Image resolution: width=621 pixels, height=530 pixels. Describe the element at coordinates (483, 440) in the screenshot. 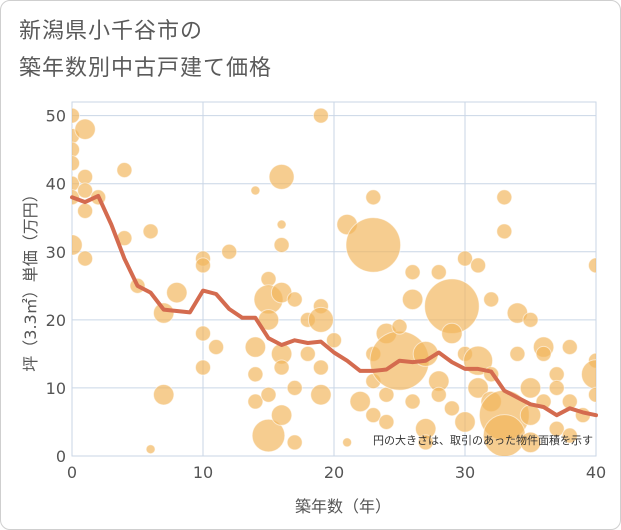

I see `size-note: 円の大きさは、取引のあった物件面積を示す` at that location.